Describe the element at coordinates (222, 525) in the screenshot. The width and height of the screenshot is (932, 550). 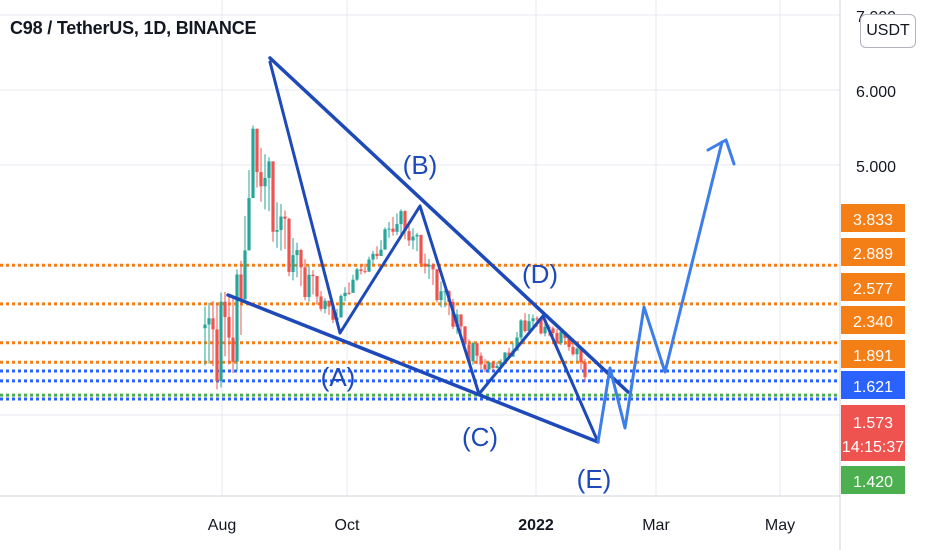
I see `time-tick: Aug` at that location.